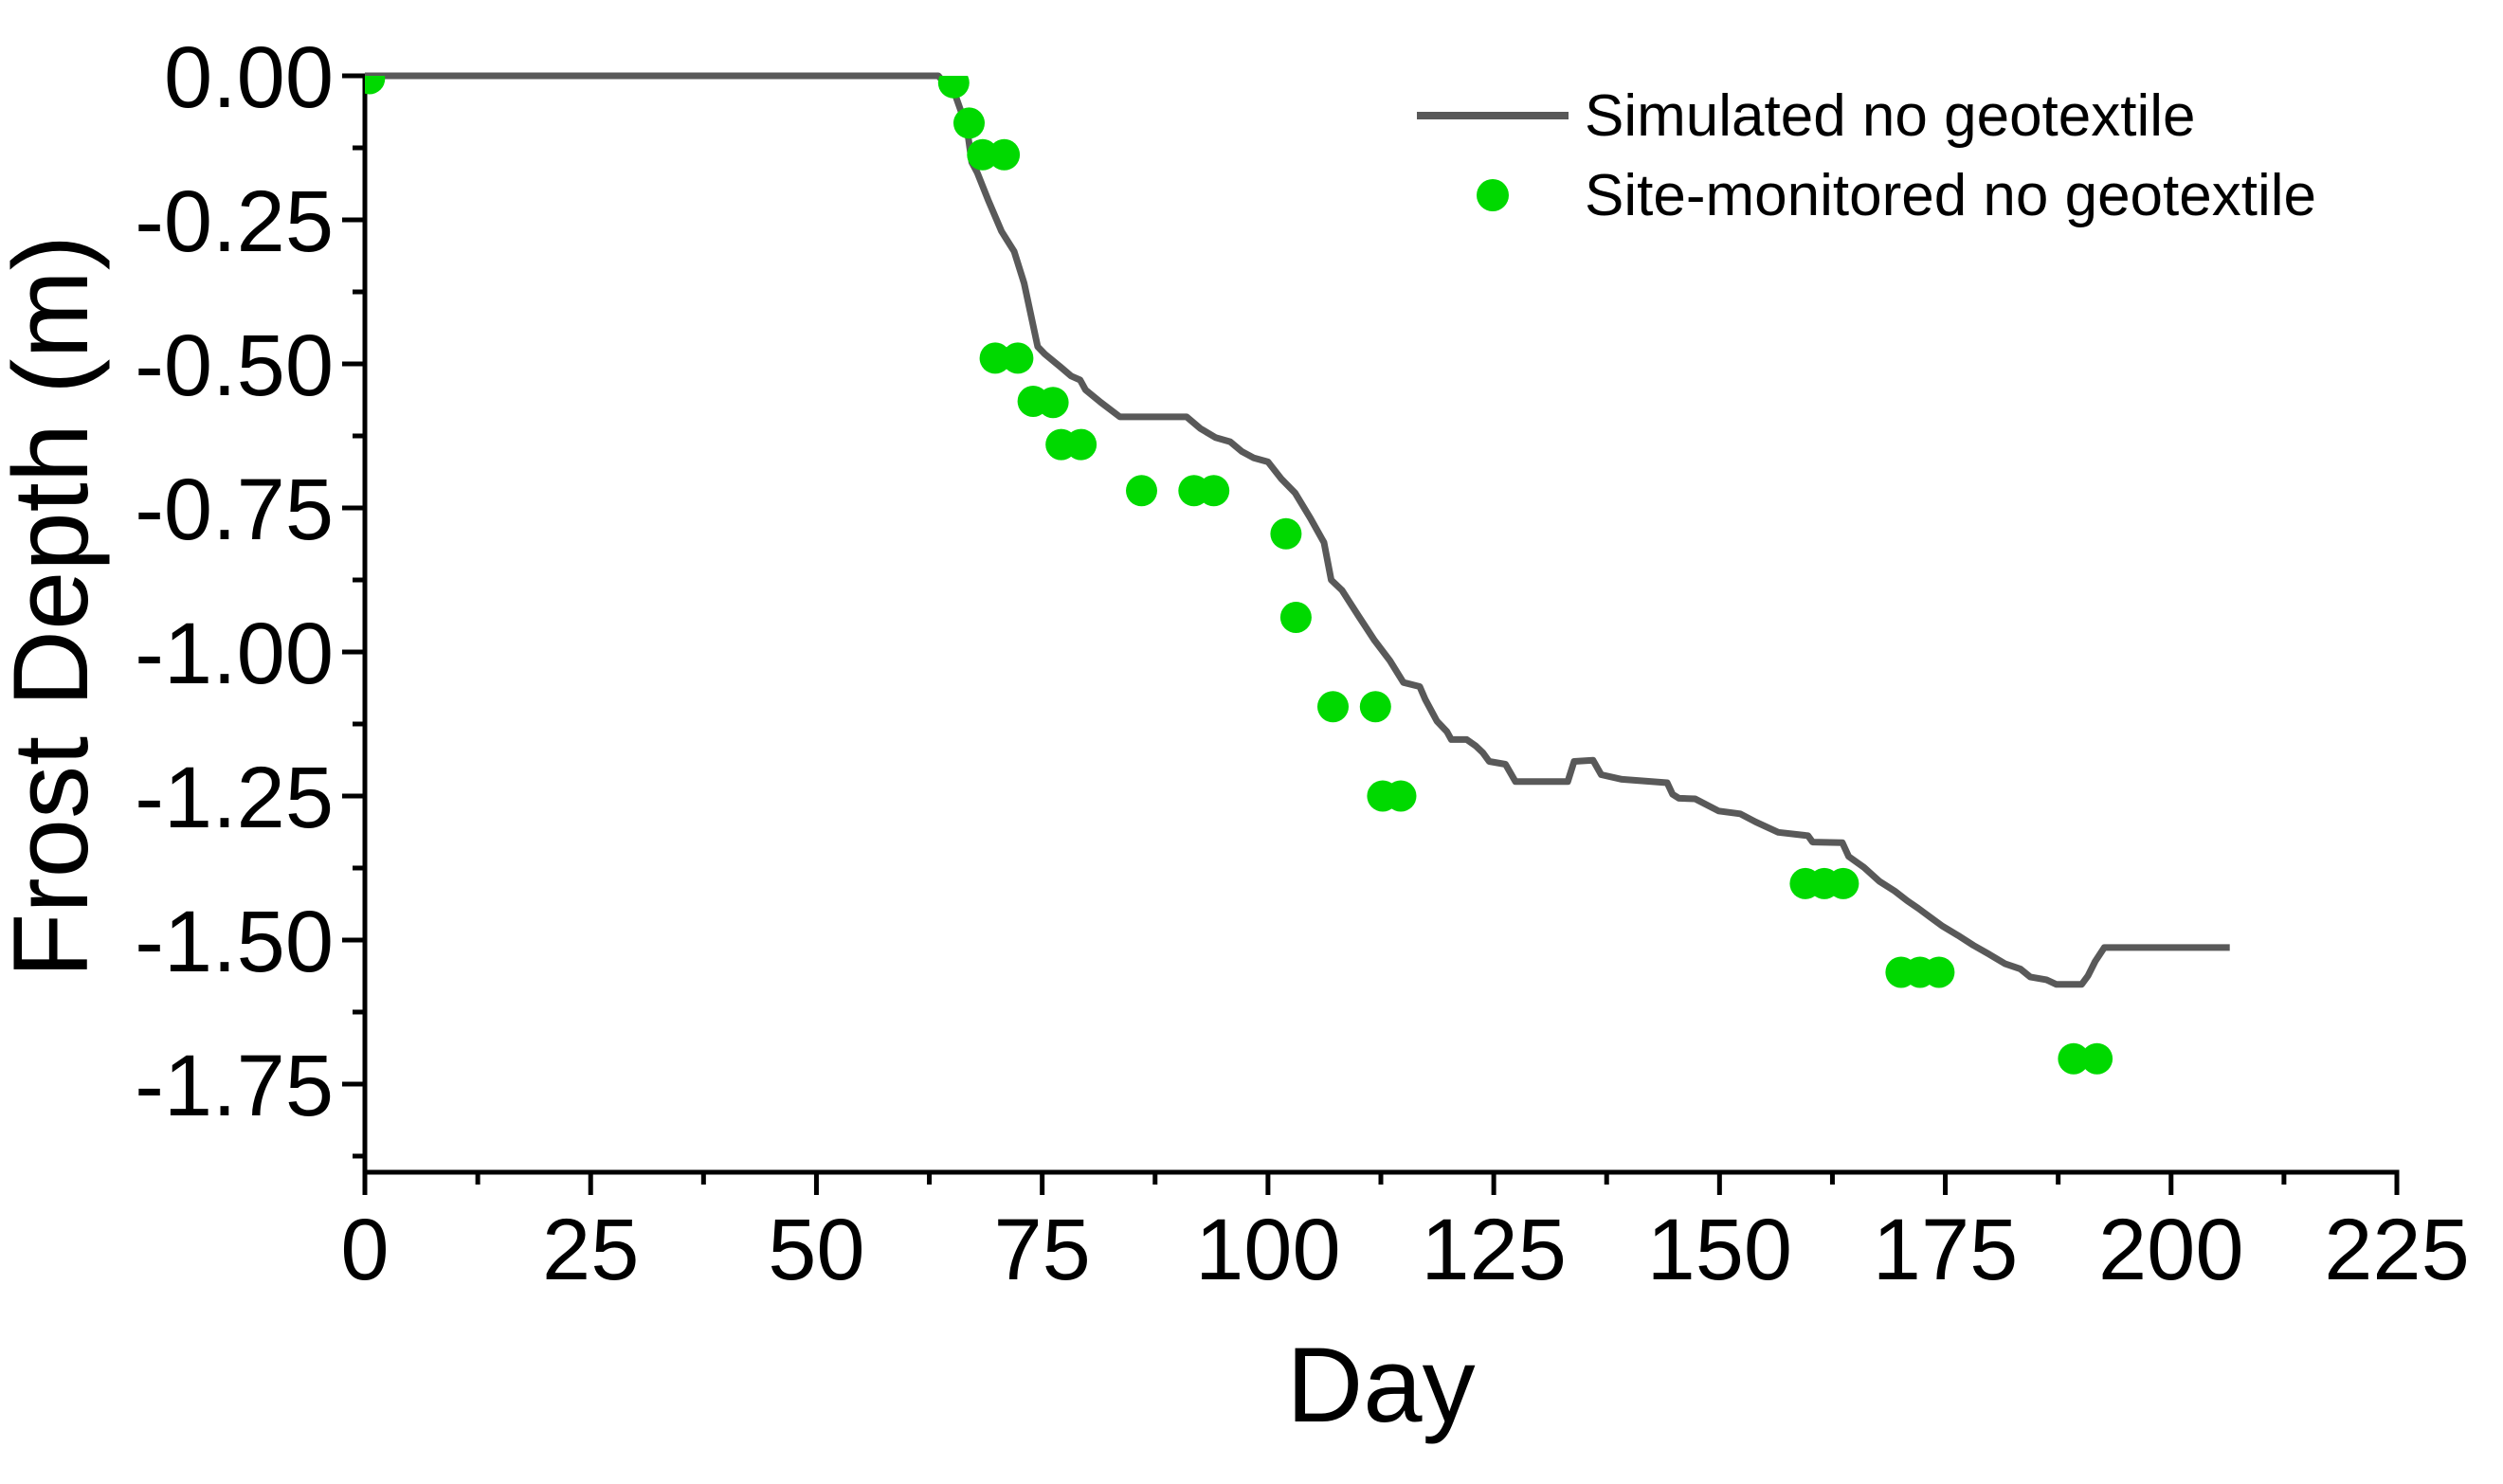 The image size is (2503, 1484). Describe the element at coordinates (1494, 1250) in the screenshot. I see `x-tick-label: 125` at that location.